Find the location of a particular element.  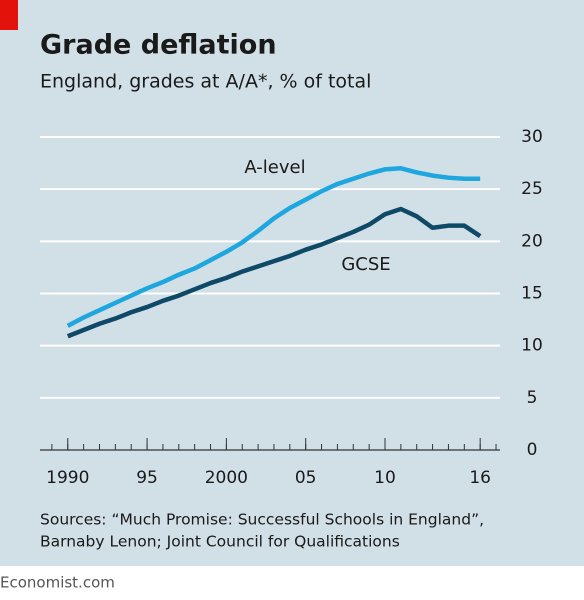

y-tick-label: 5 is located at coordinates (532, 398).